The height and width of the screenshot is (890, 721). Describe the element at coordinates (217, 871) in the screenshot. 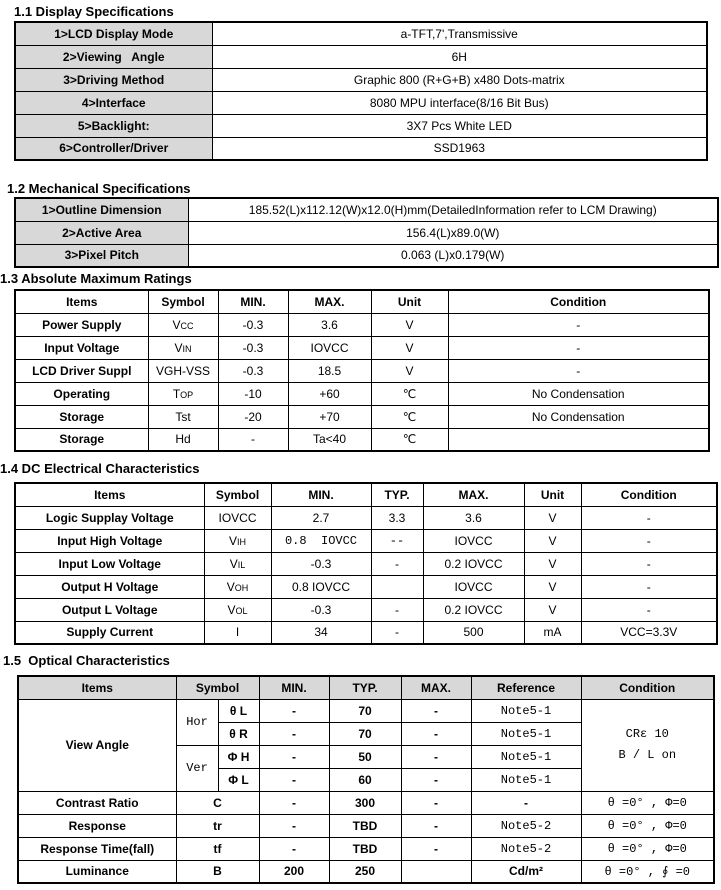

I see `symbol-cell: B` at that location.